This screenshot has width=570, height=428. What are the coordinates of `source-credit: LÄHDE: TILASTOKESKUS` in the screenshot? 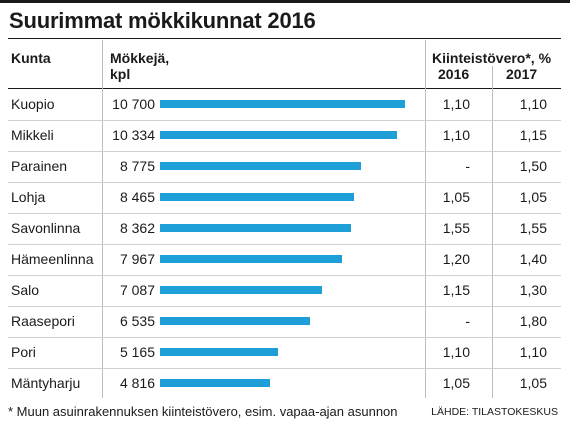 It's located at (494, 412).